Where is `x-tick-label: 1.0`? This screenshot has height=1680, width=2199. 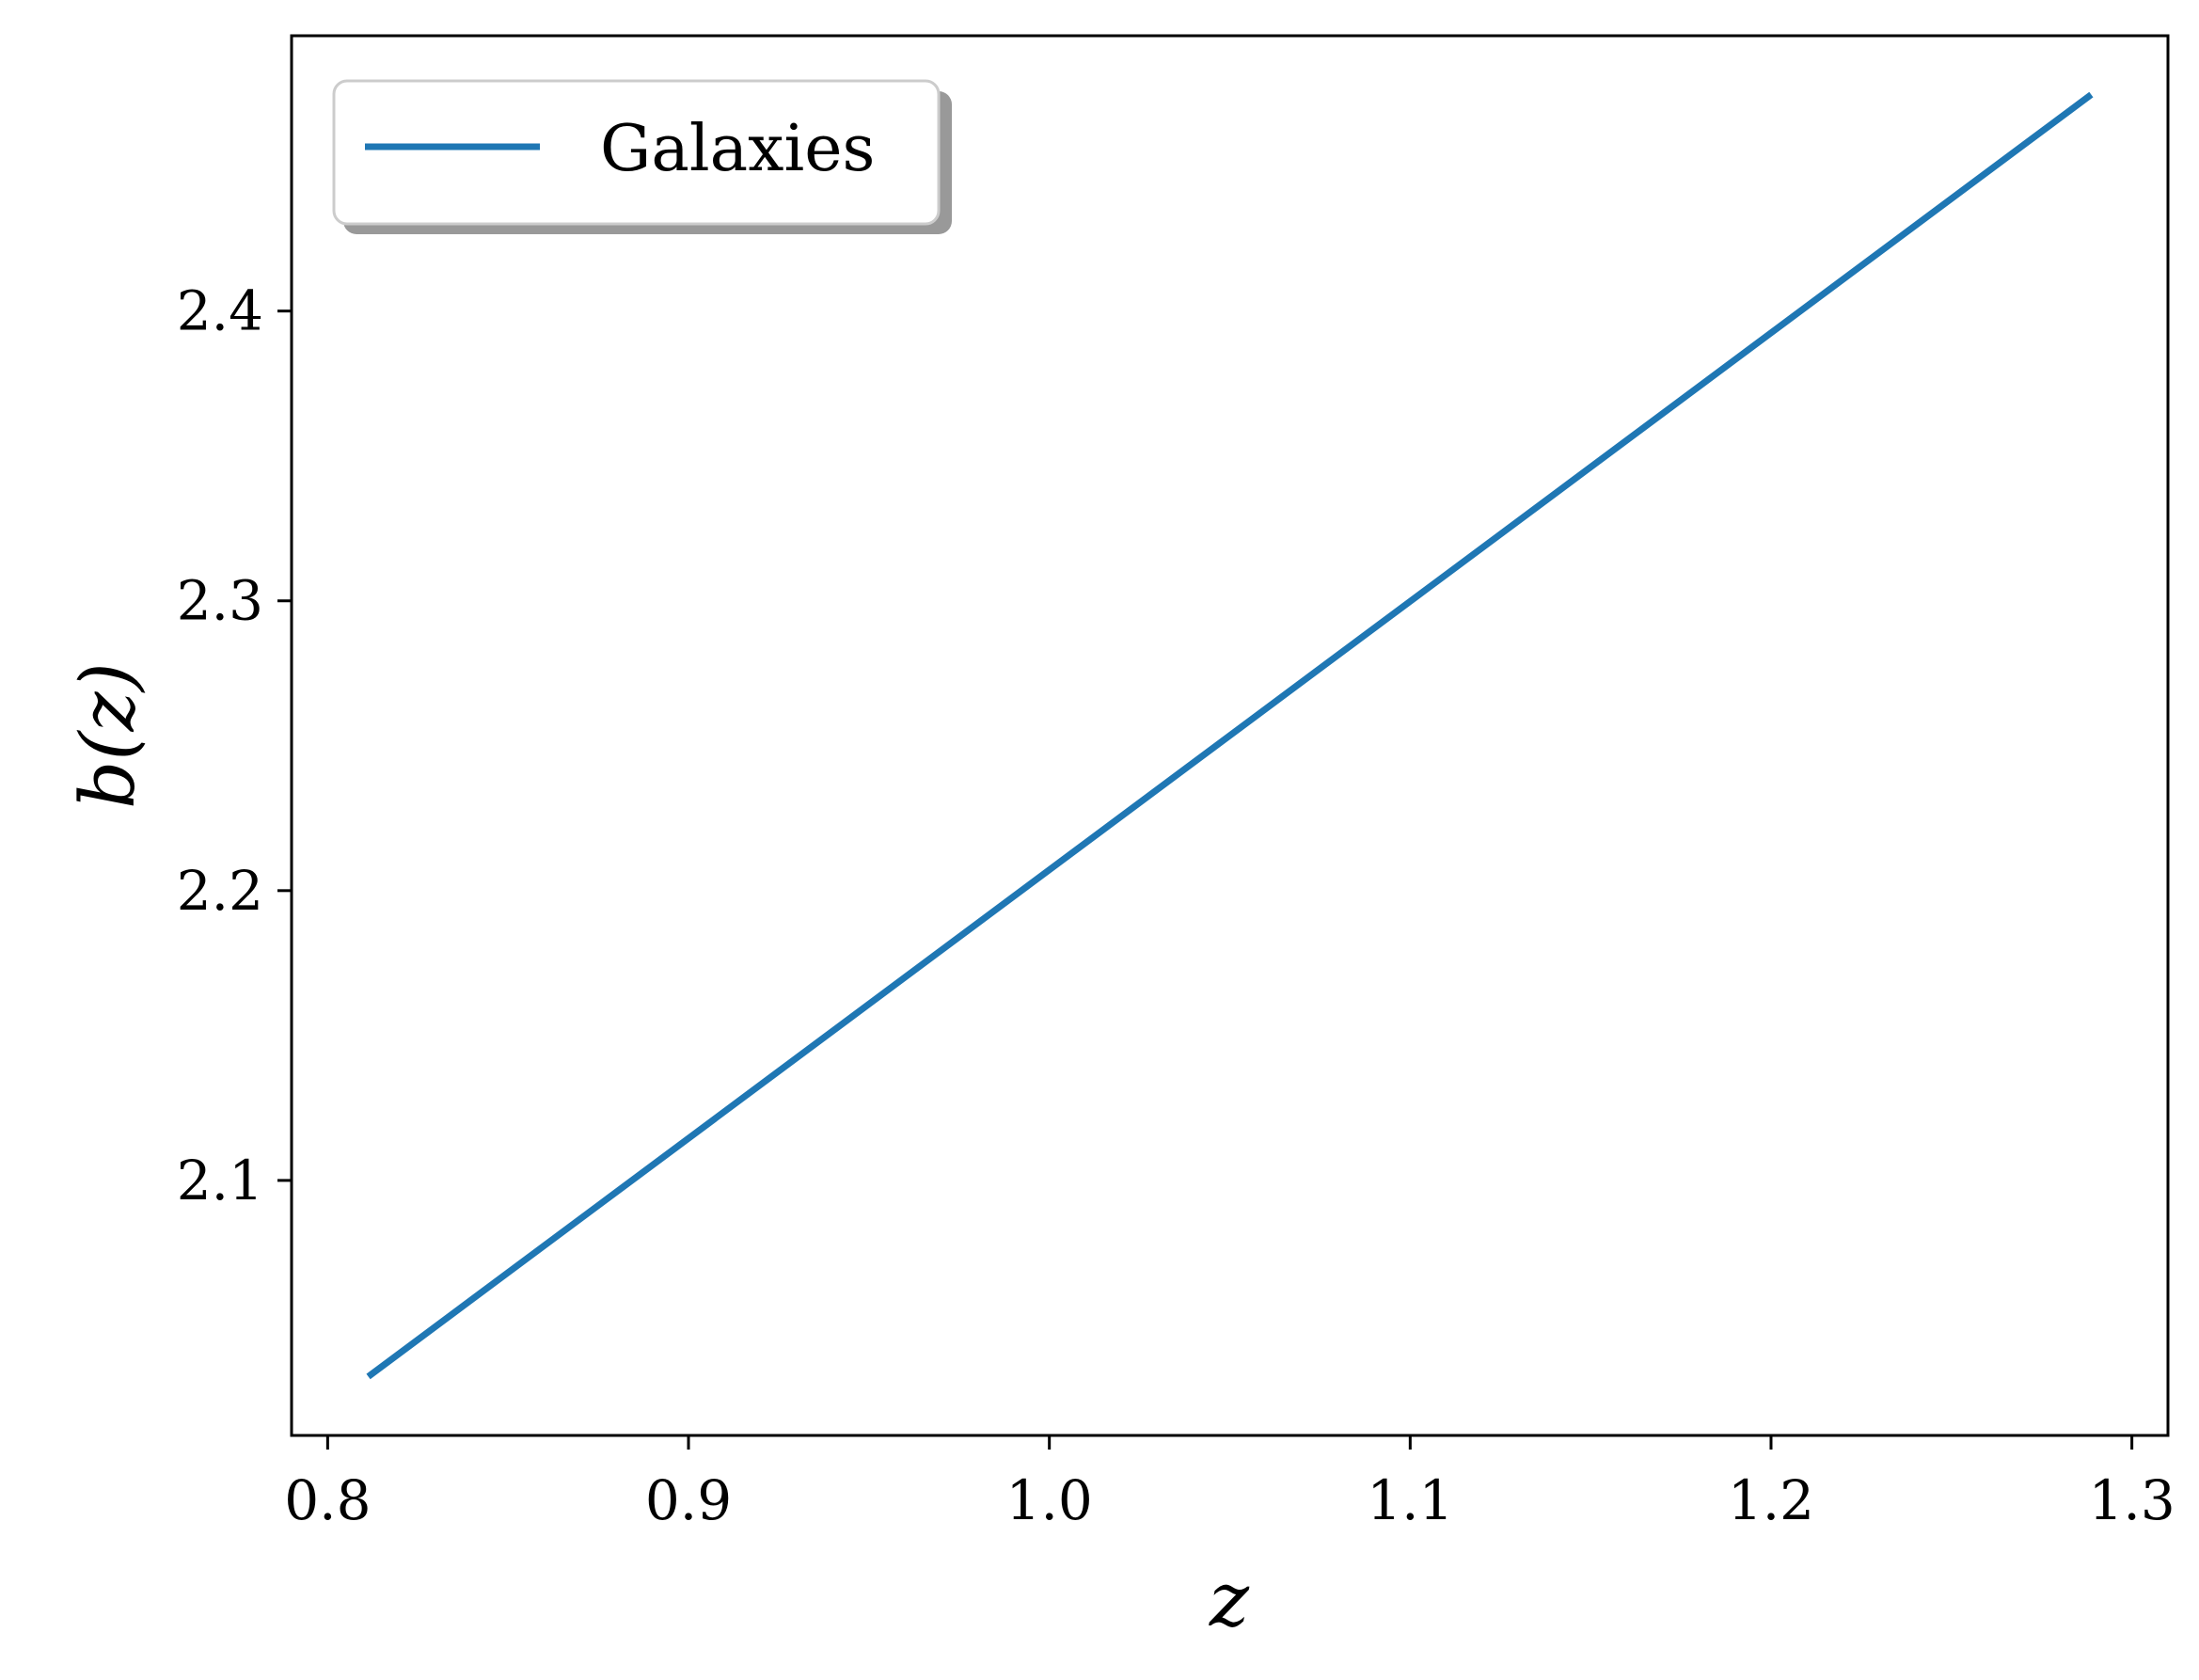 x-tick-label: 1.0 is located at coordinates (1049, 1500).